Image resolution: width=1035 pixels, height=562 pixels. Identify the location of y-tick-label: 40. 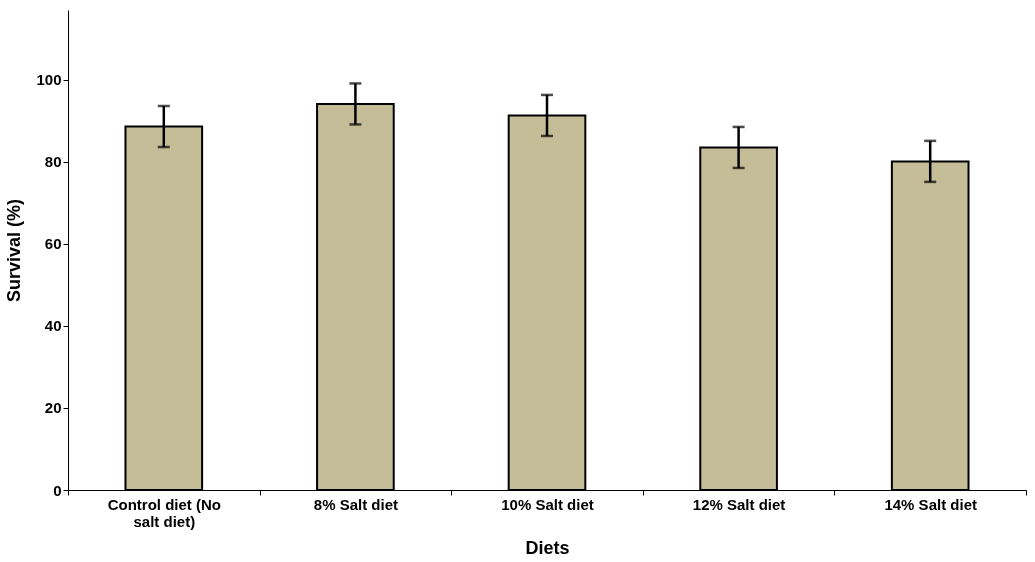
(53, 326).